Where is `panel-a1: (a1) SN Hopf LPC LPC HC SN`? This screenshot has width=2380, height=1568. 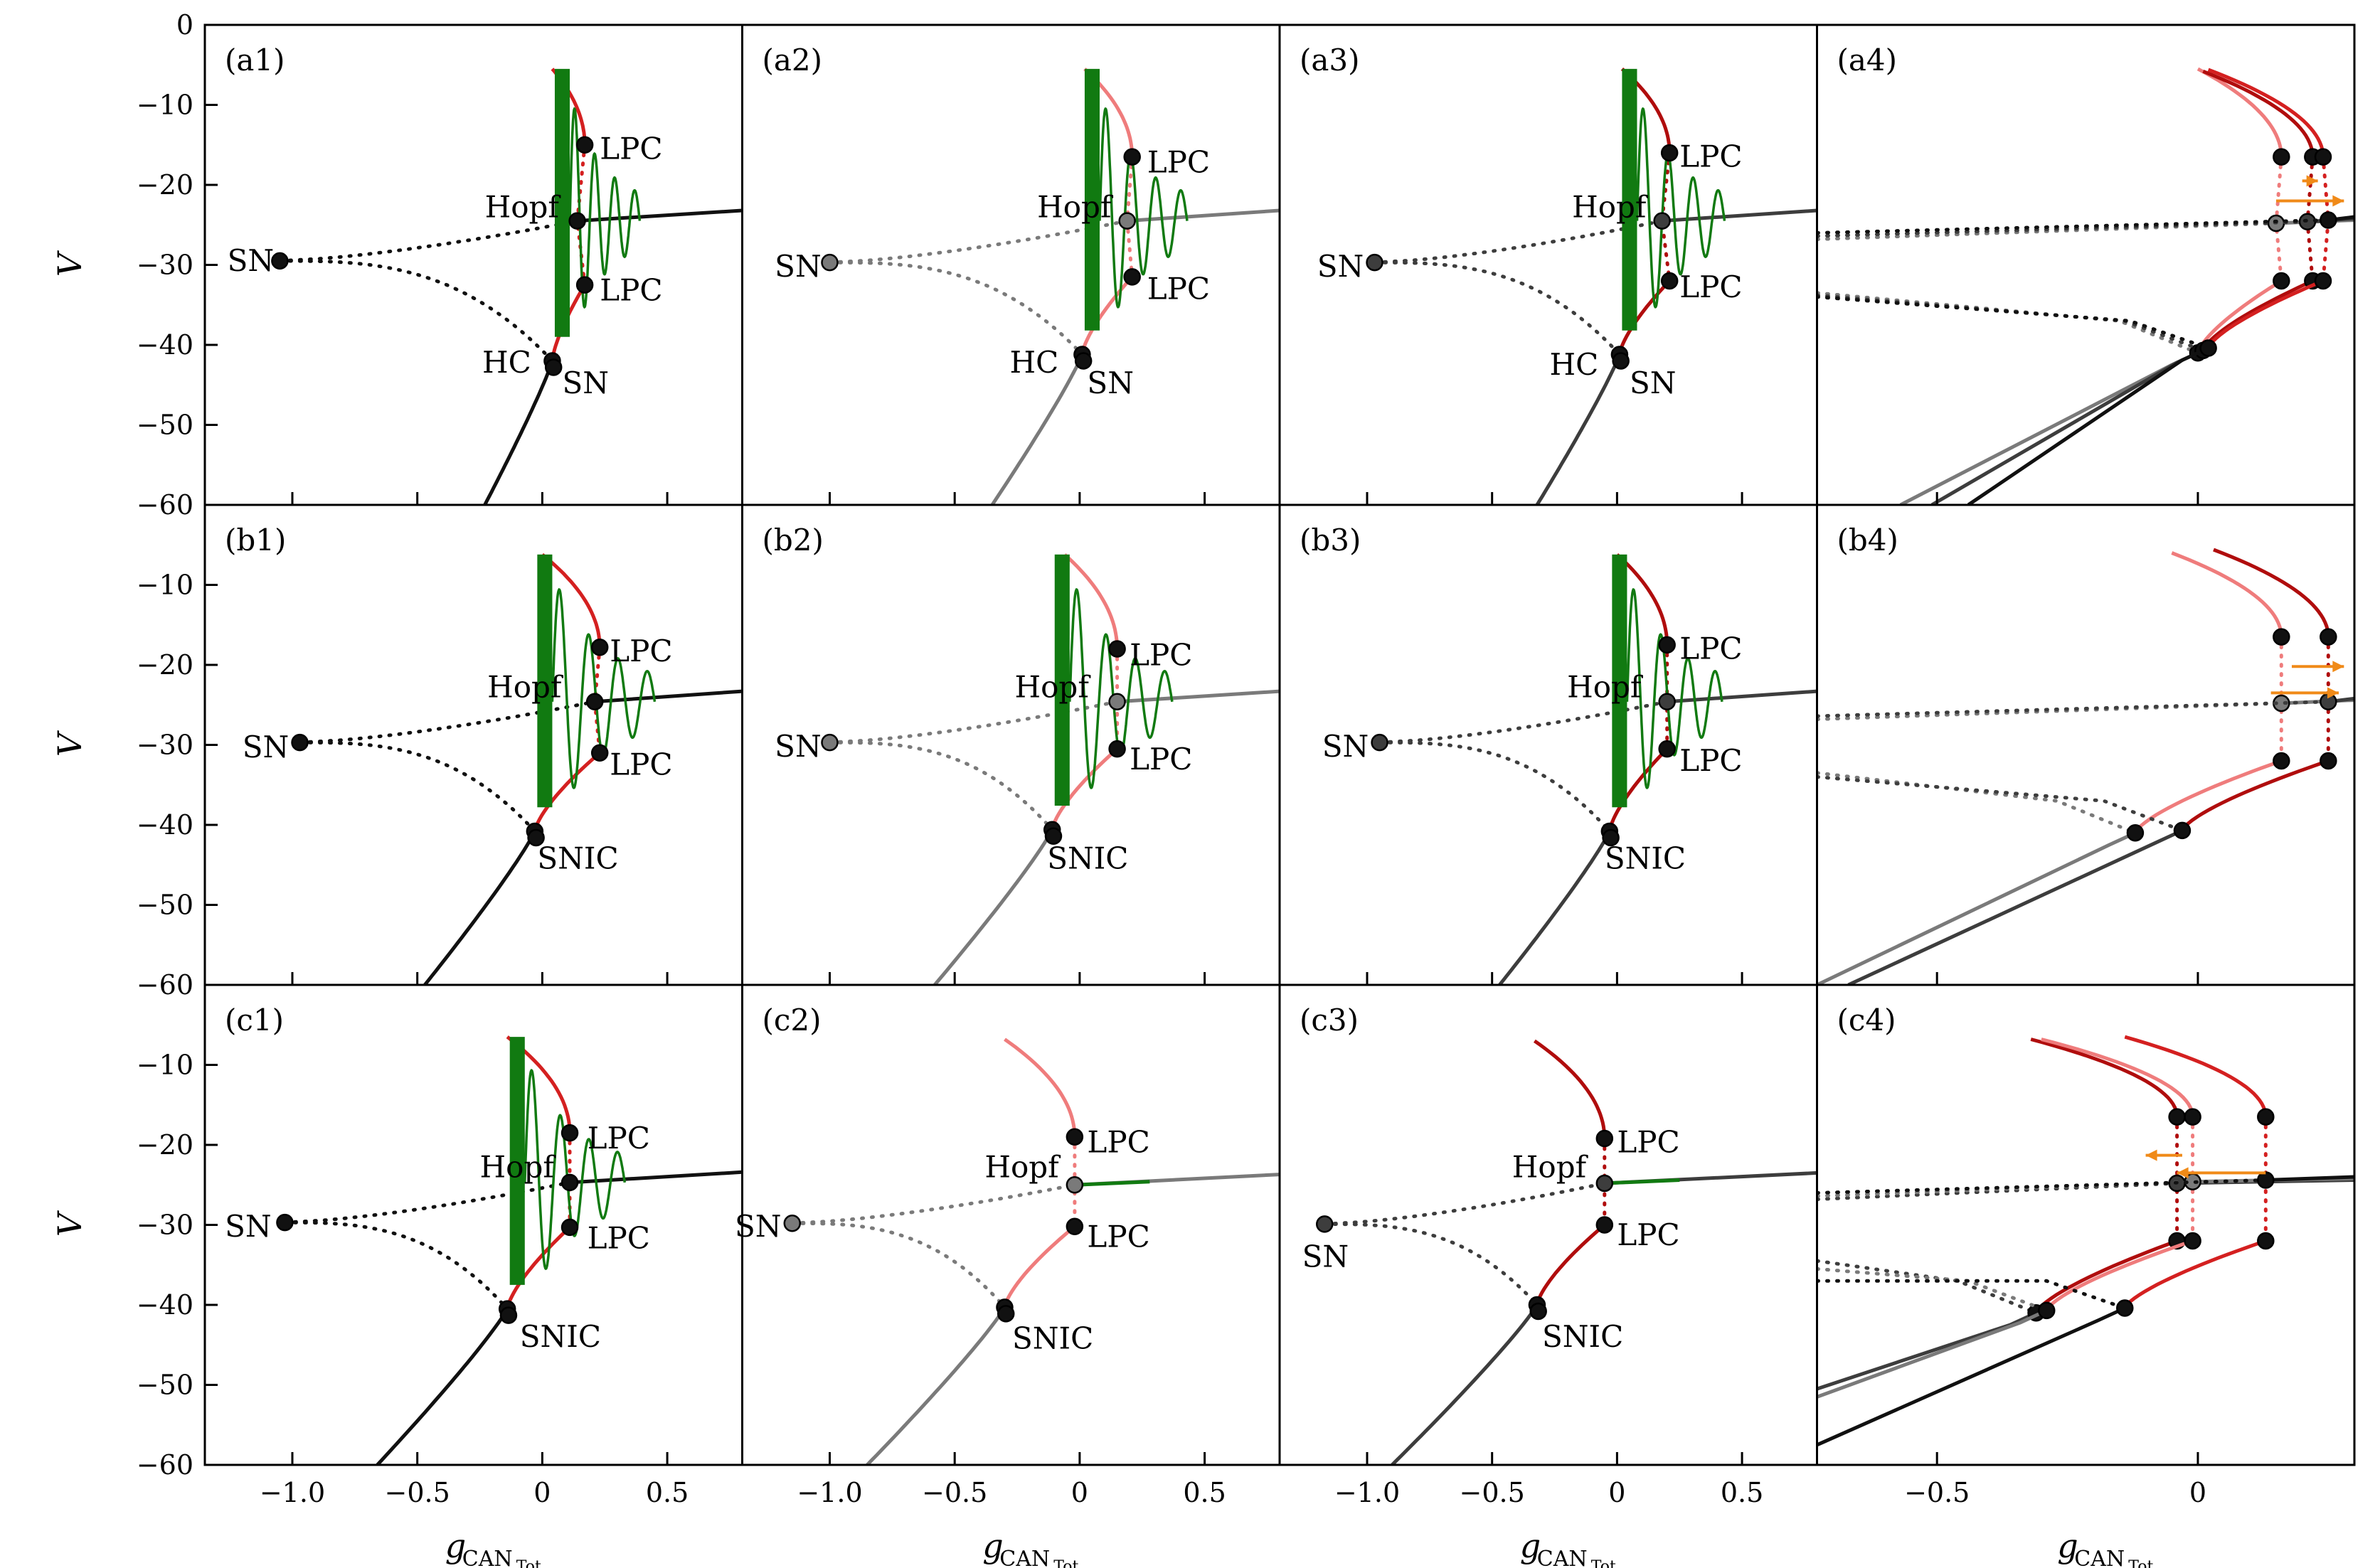 panel-a1: (a1) SN Hopf LPC LPC HC SN is located at coordinates (484, 274).